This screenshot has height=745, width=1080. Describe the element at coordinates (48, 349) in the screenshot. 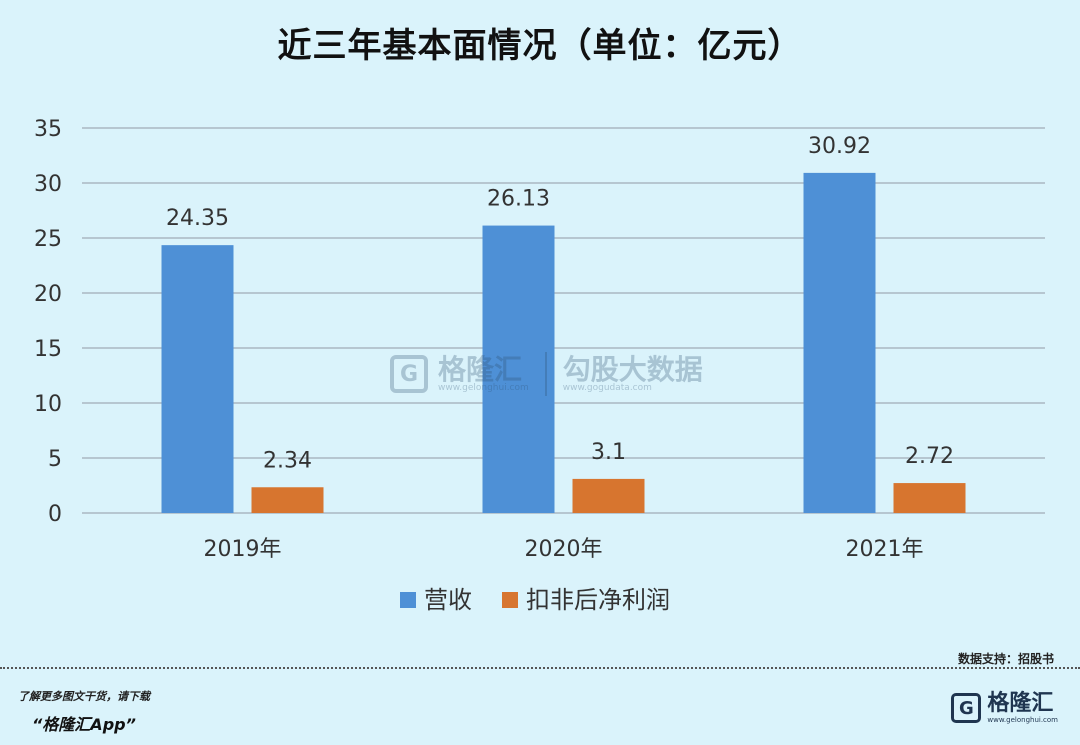

I see `y-tick-label: 15` at that location.